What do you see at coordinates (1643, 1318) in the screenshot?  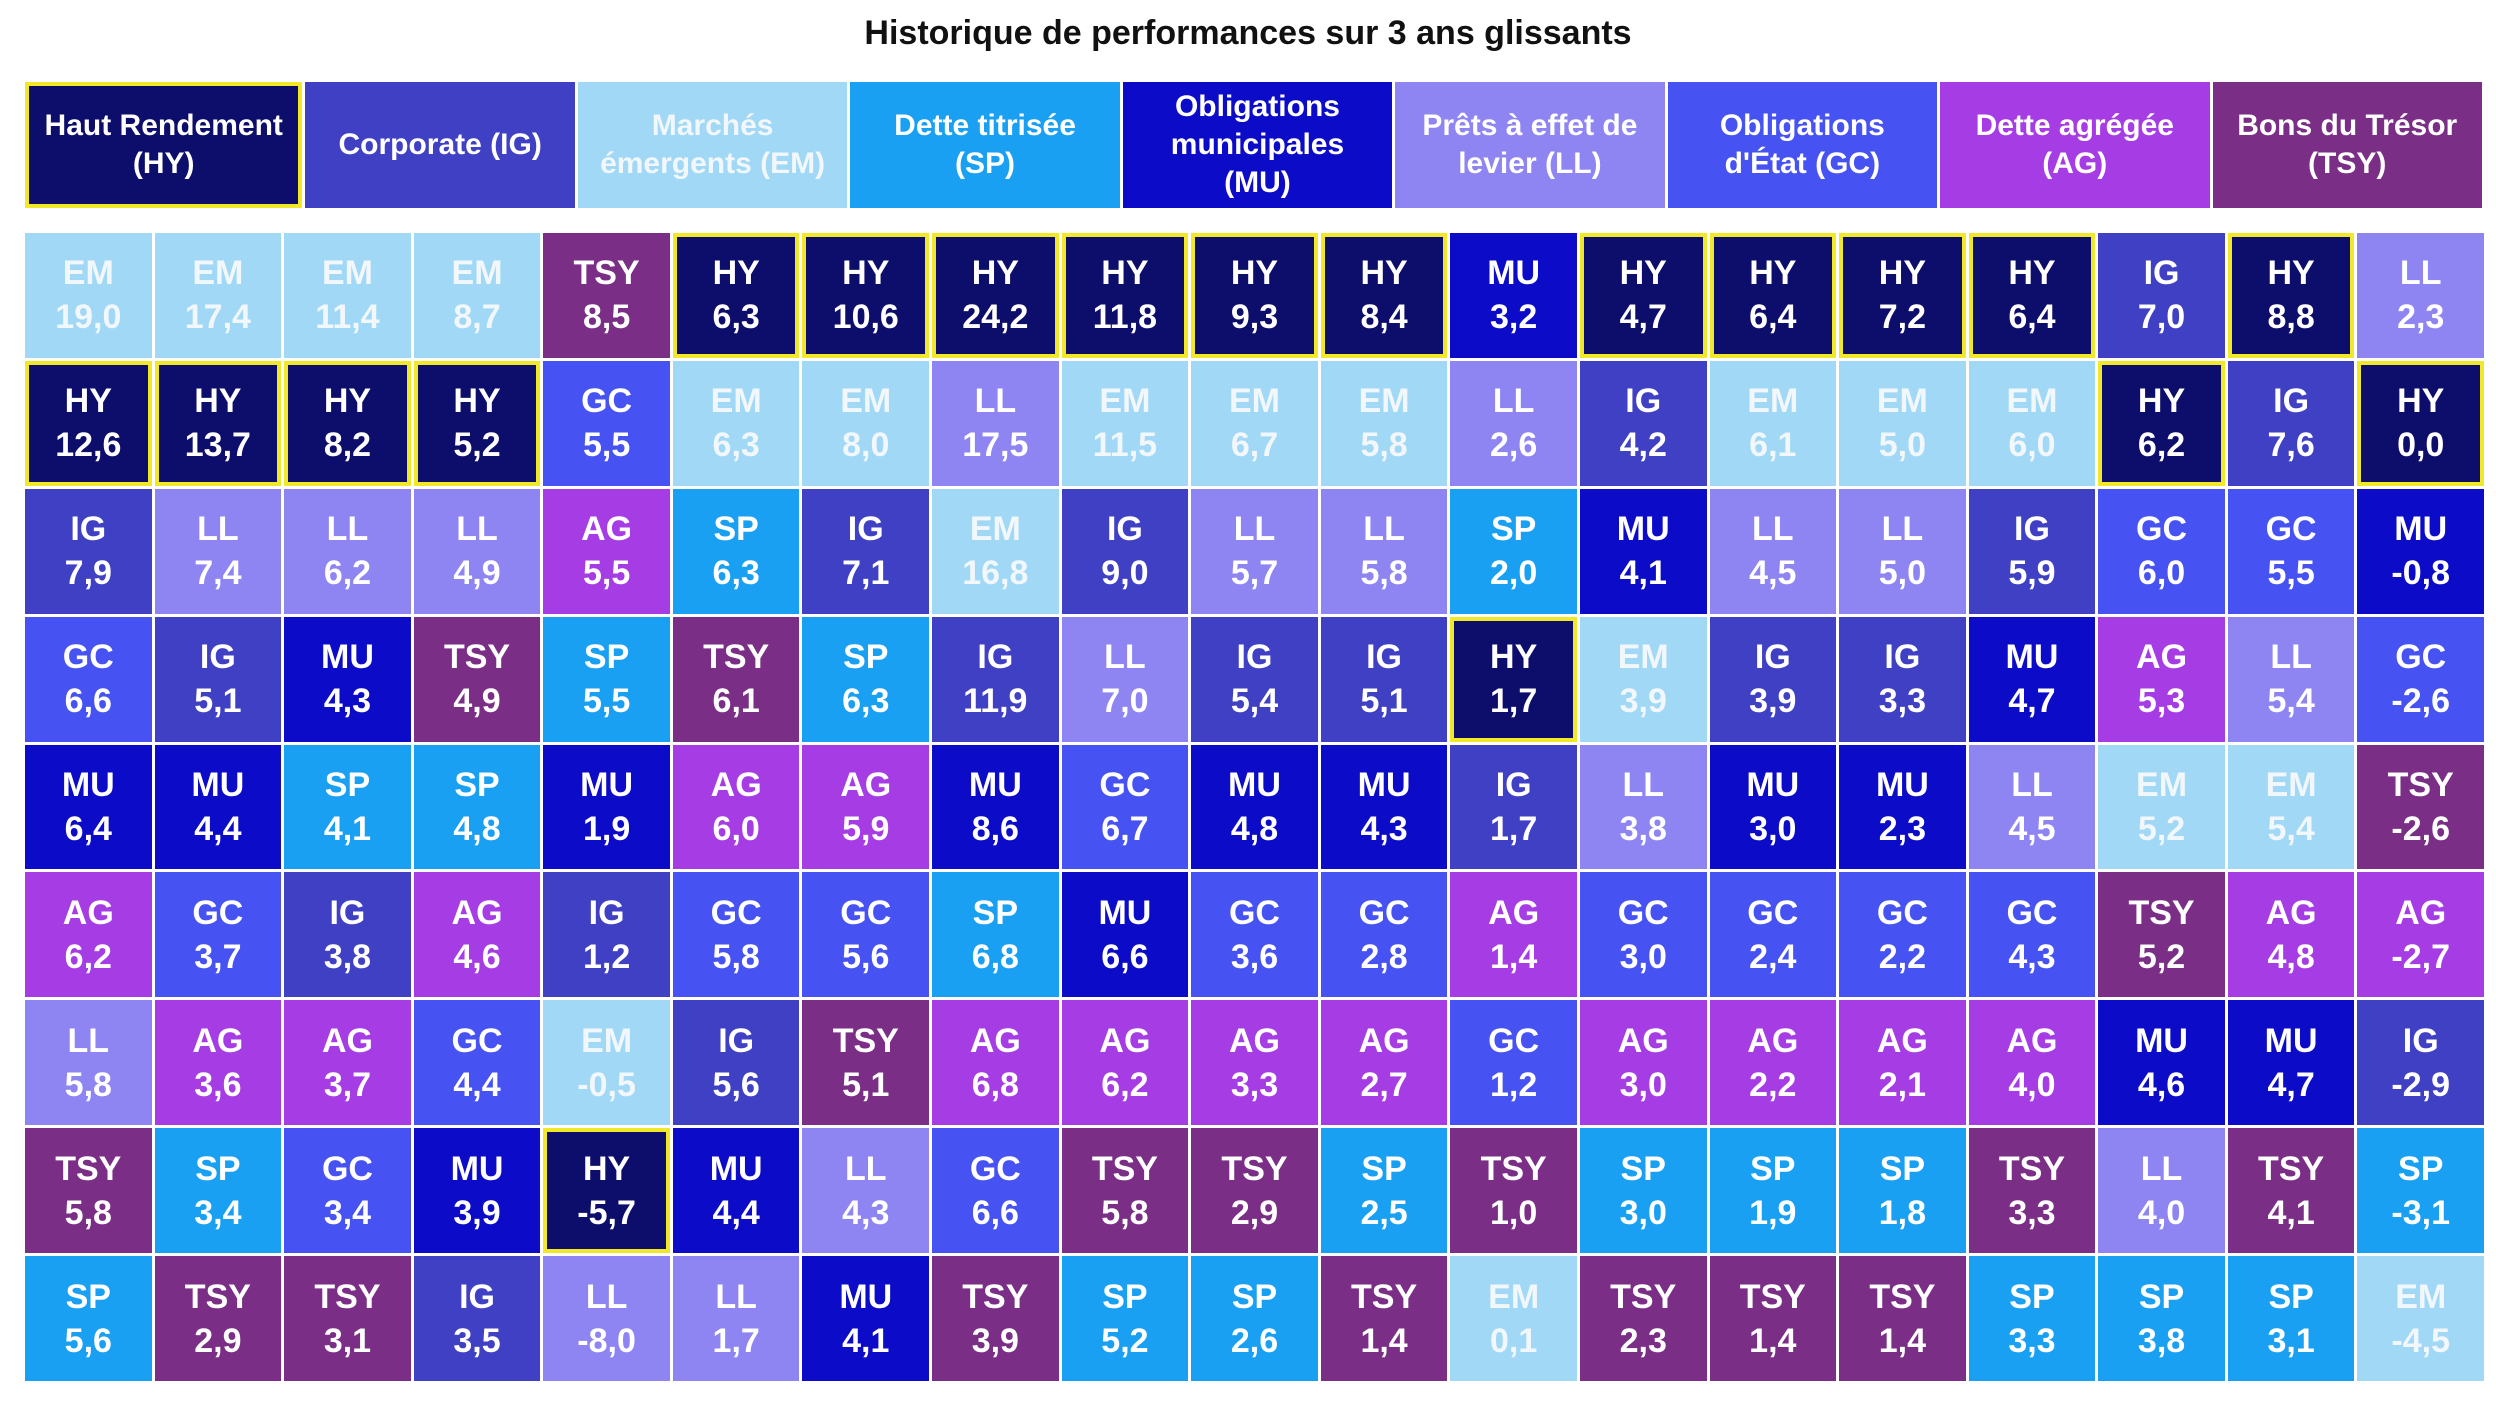 I see `grid-cell: TSY 2,3` at bounding box center [1643, 1318].